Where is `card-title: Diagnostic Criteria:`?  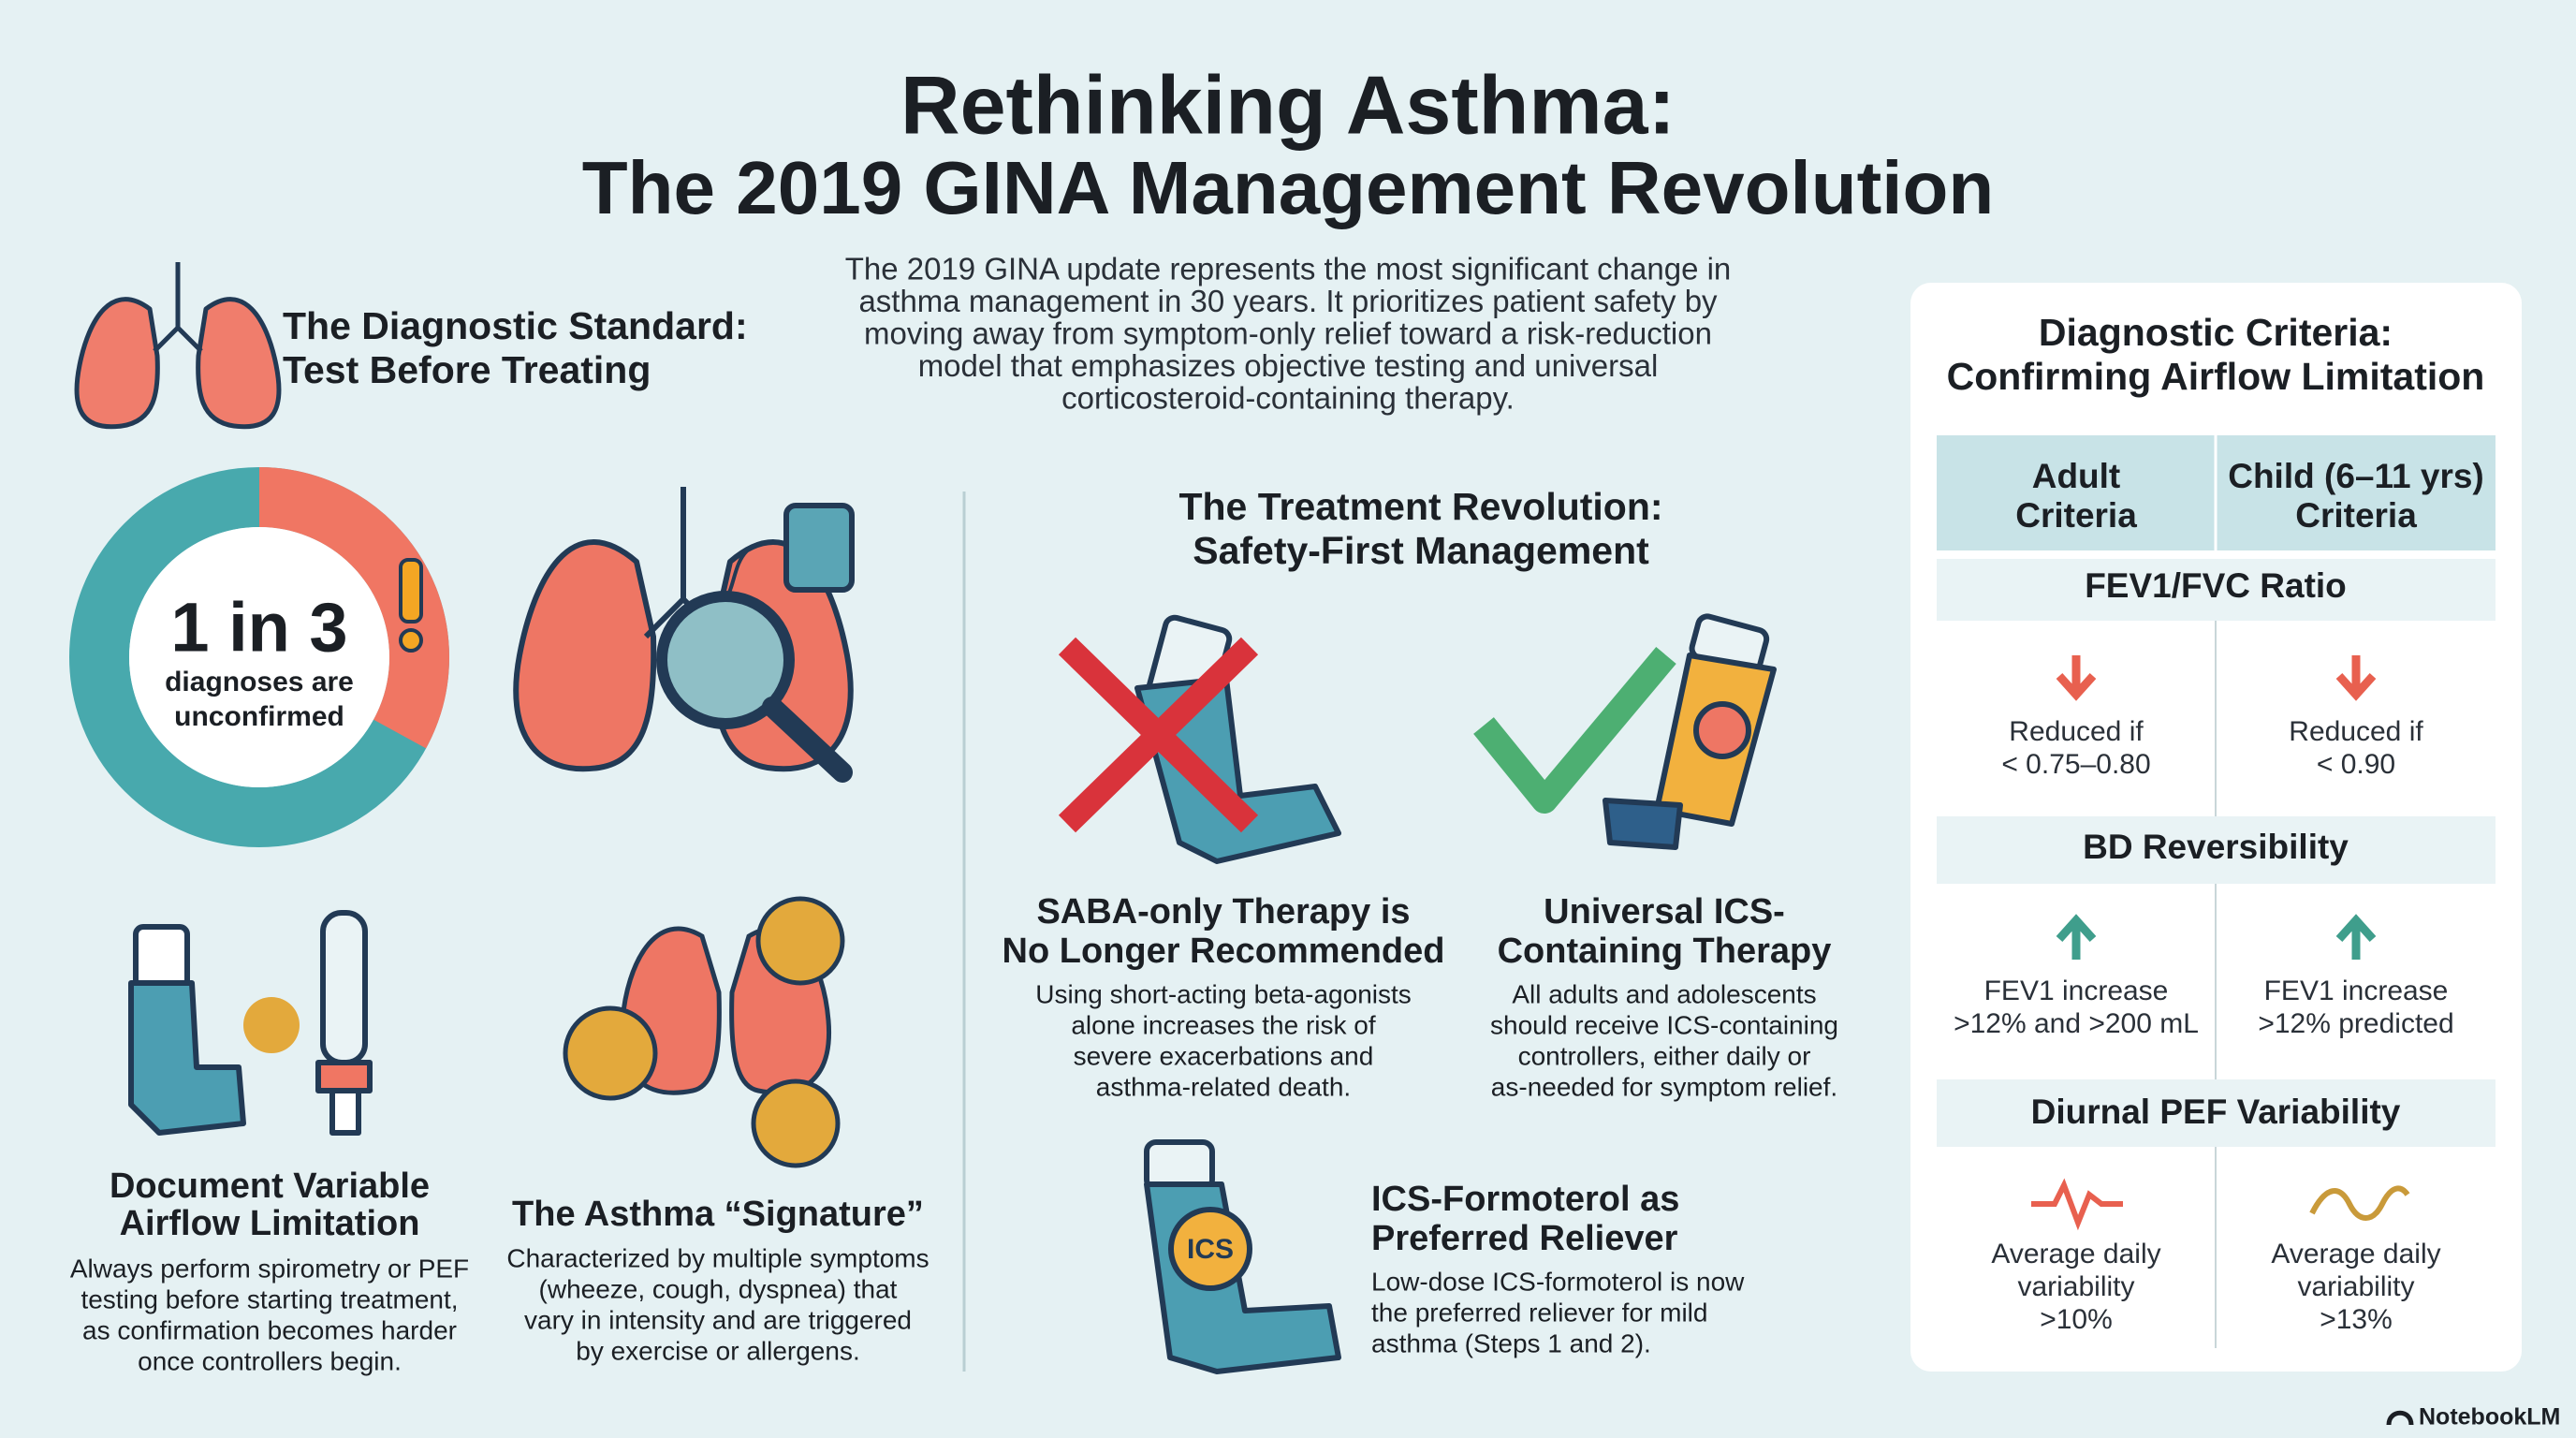 card-title: Diagnostic Criteria: is located at coordinates (2216, 332).